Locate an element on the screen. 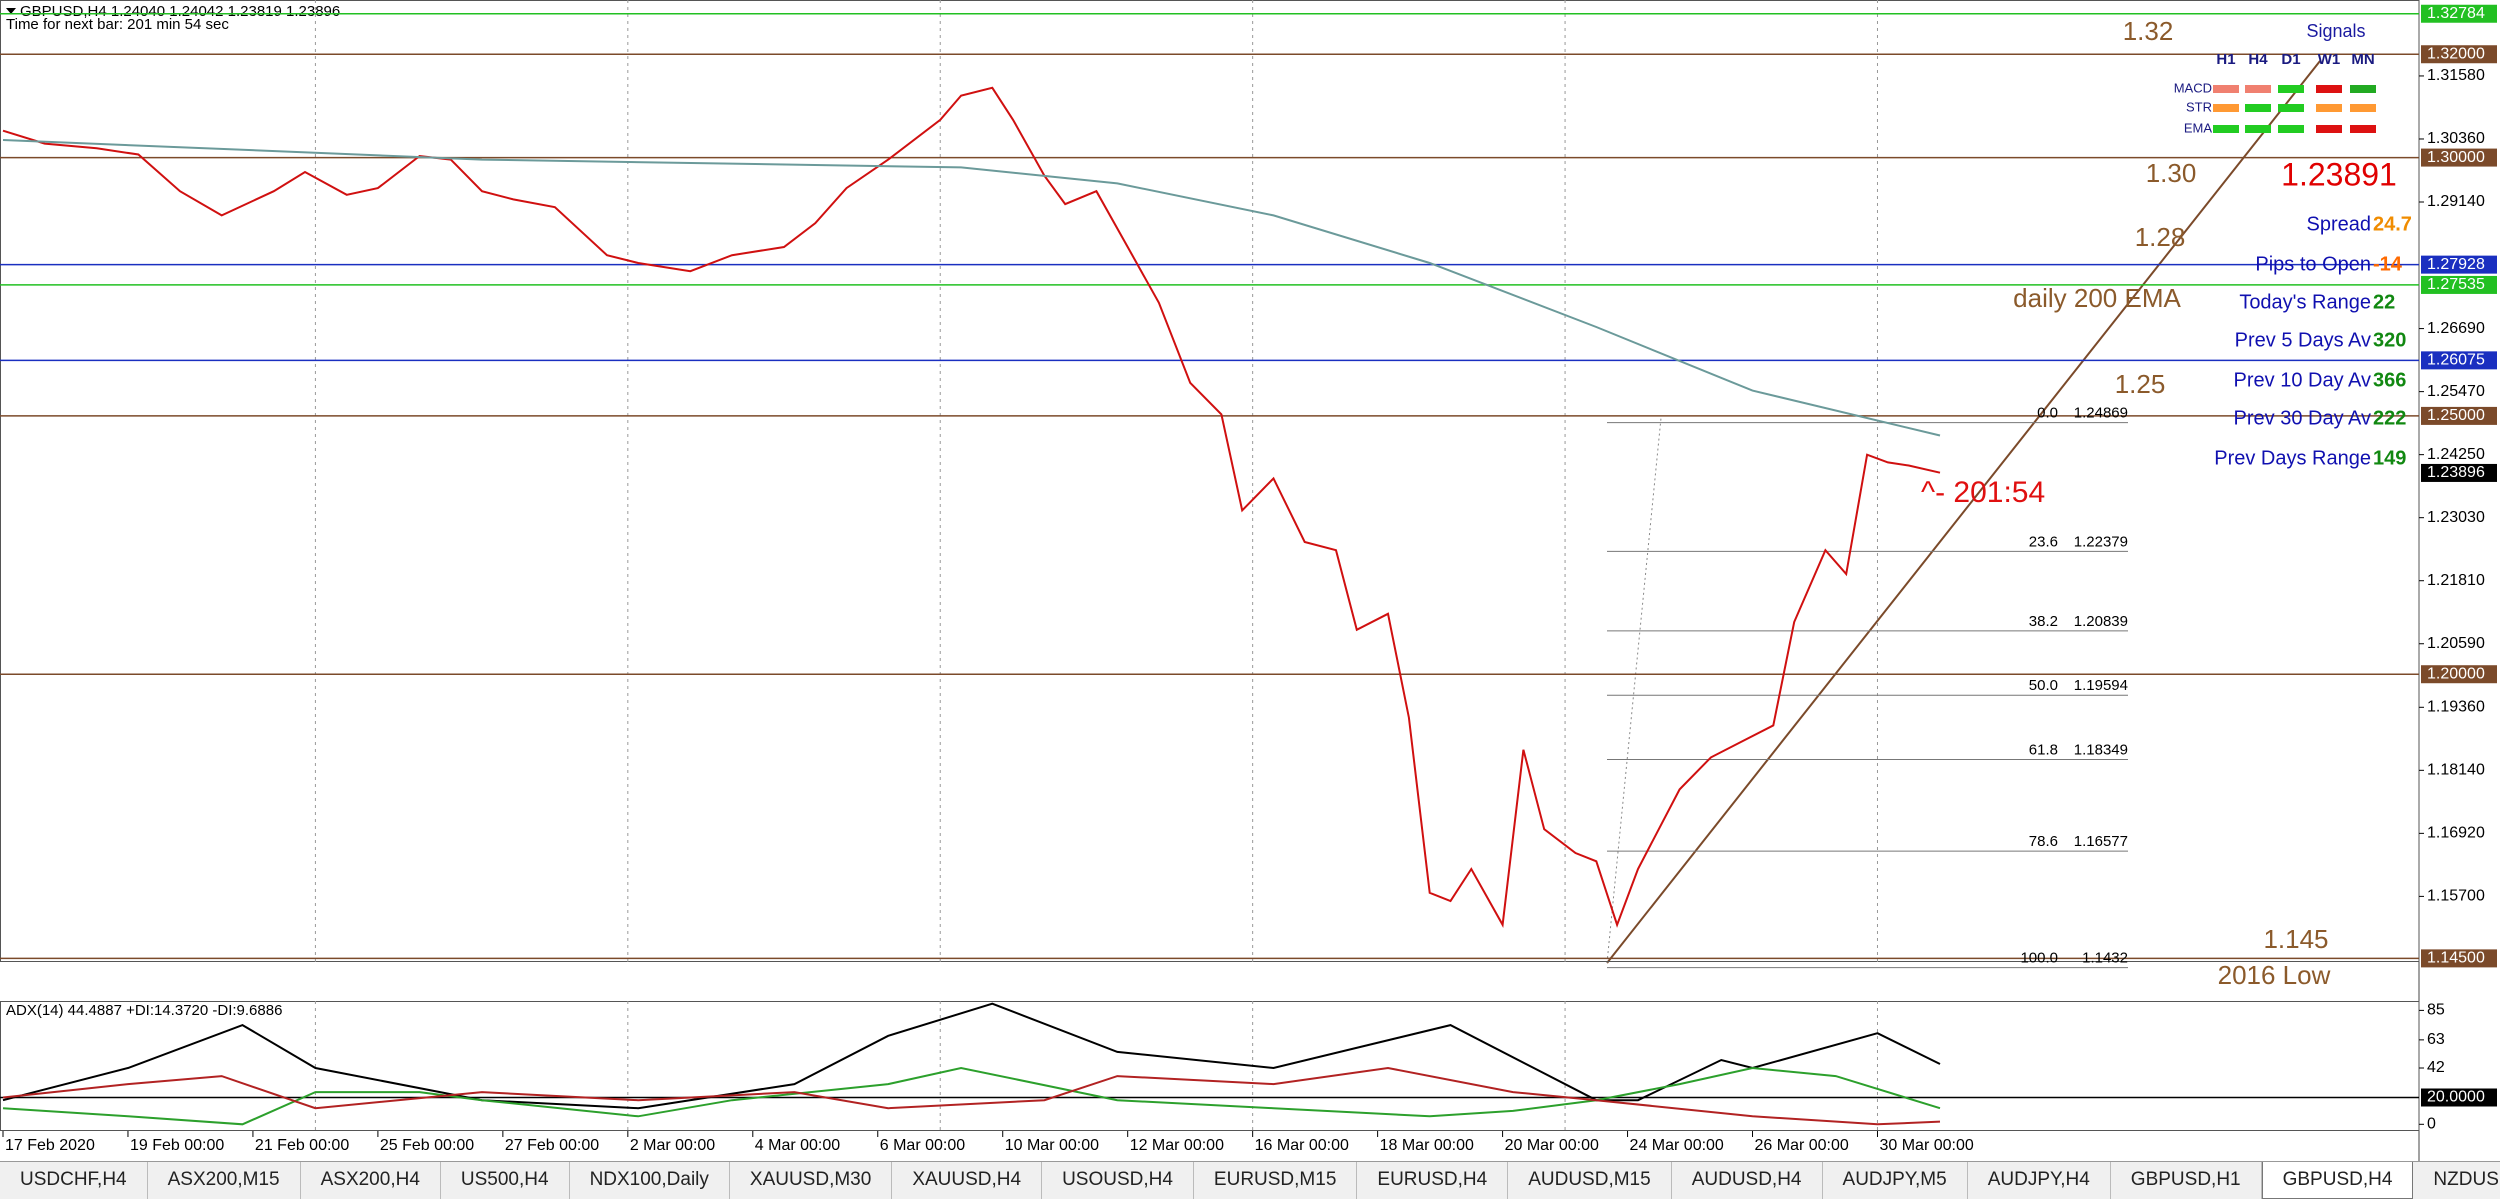  symbol-tab: ASX200,H4 is located at coordinates (371, 1180).